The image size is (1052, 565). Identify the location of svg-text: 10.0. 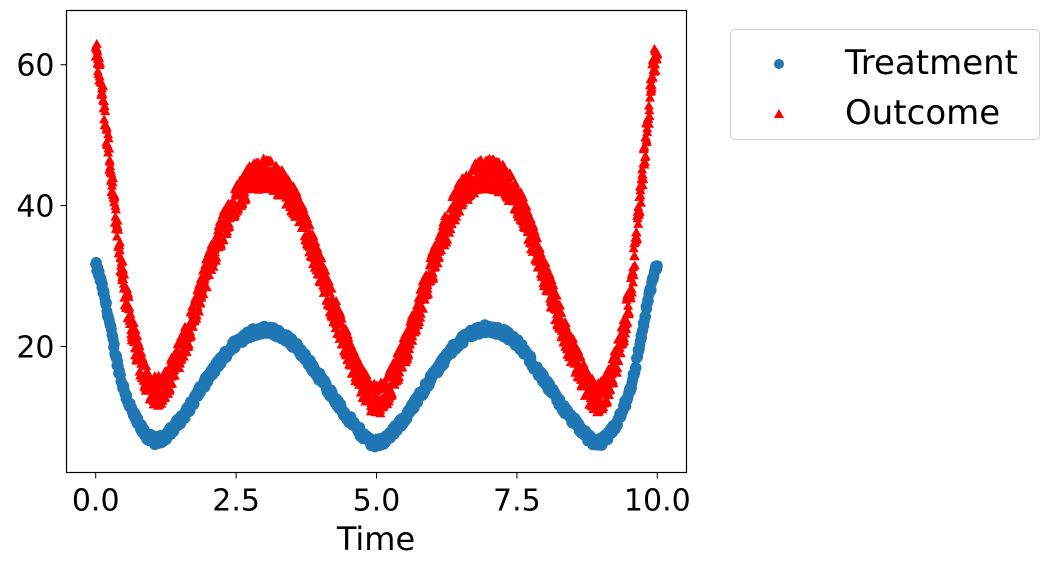
(657, 501).